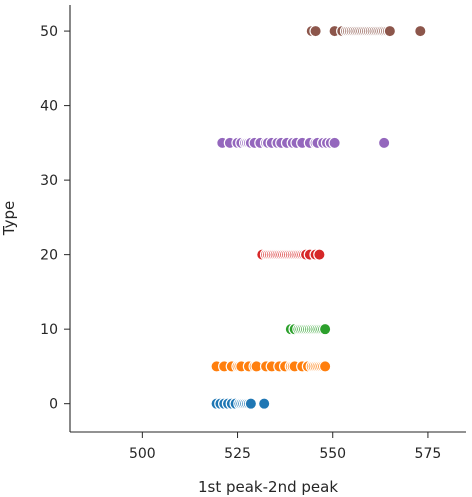  I want to click on x-axis-ticks: 500 525 550 575, so click(285, 447).